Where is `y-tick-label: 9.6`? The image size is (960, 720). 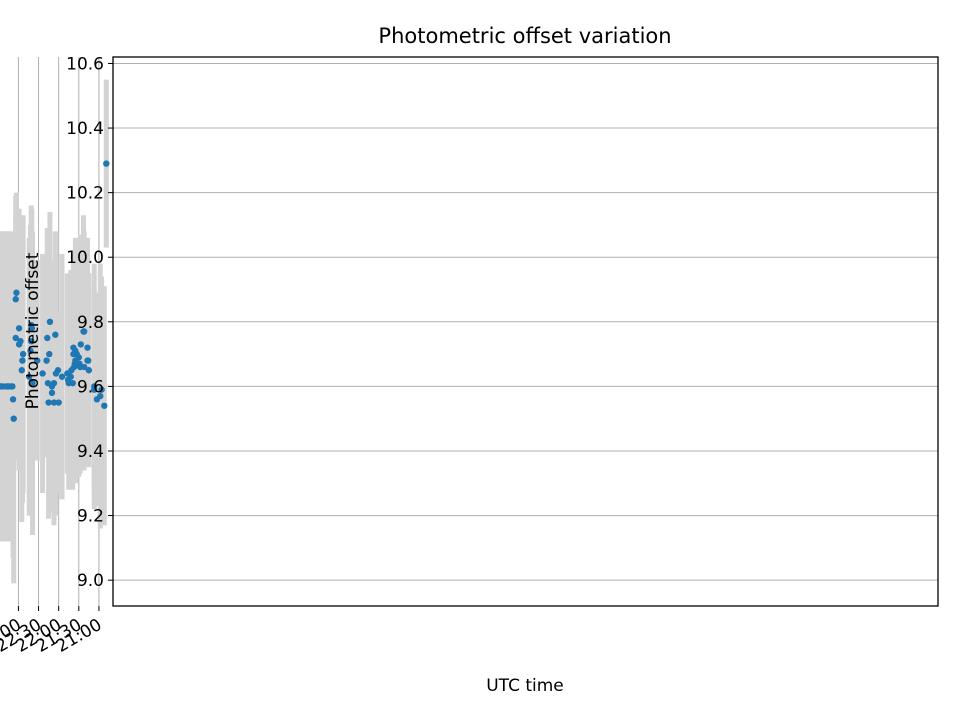
y-tick-label: 9.6 is located at coordinates (90, 387).